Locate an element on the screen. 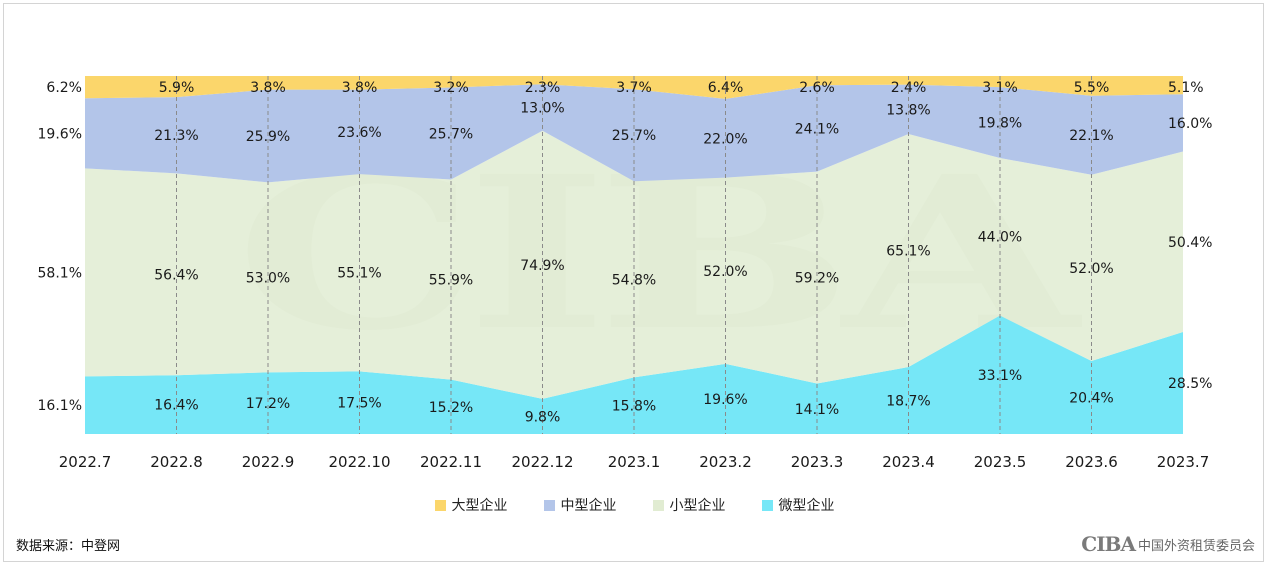 This screenshot has width=1269, height=567. data-label: 13.0% is located at coordinates (542, 109).